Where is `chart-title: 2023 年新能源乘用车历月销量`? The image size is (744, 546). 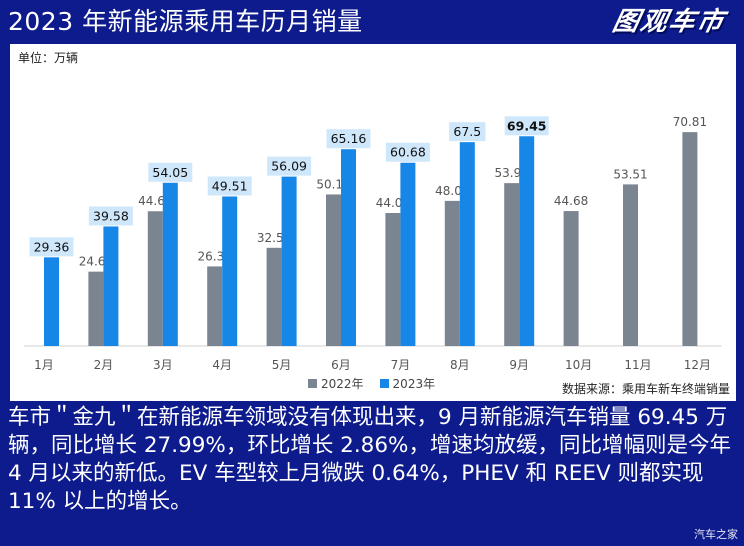 chart-title: 2023 年新能源乘用车历月销量 is located at coordinates (185, 21).